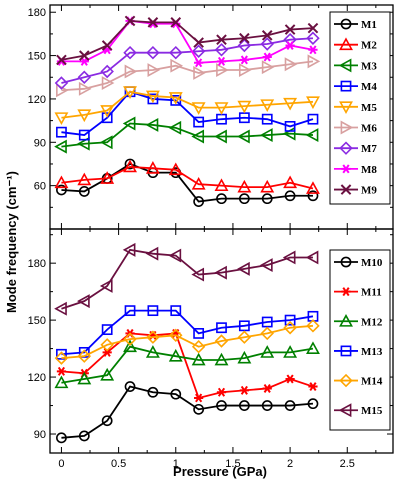 The height and width of the screenshot is (485, 402). I want to click on legend: M10 M11 M12 M13 M14 M15, so click(360, 340).